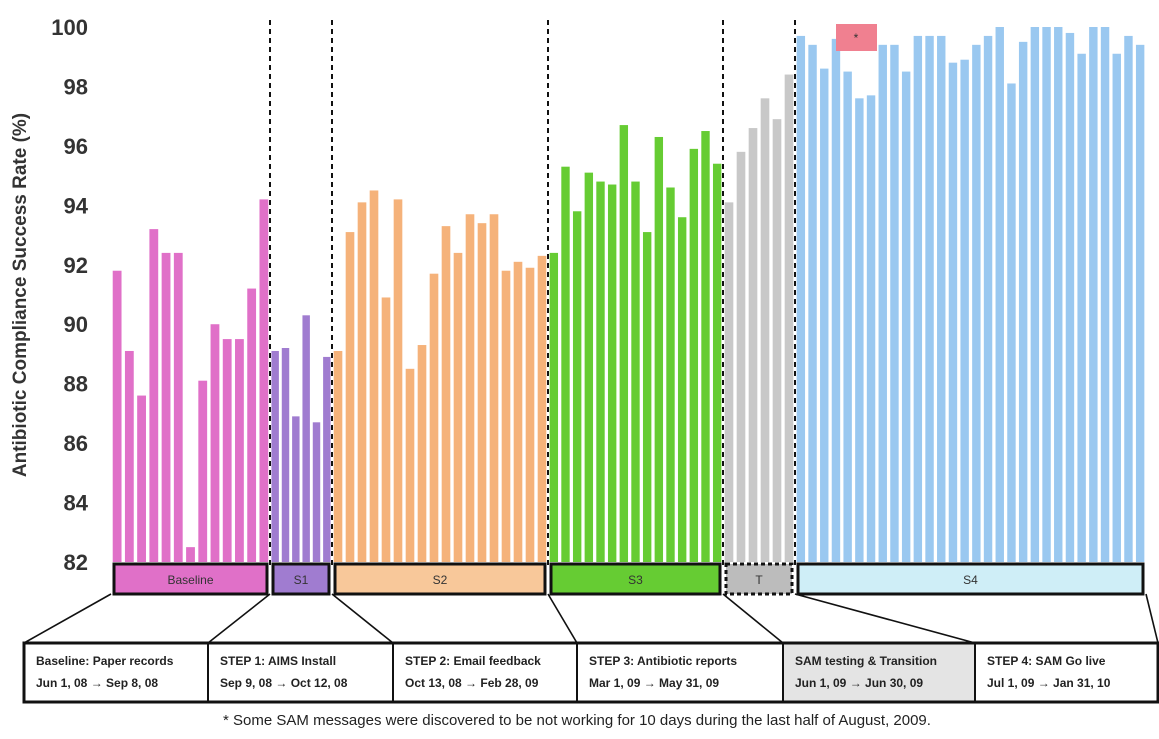 Image resolution: width=1159 pixels, height=739 pixels. Describe the element at coordinates (76, 205) in the screenshot. I see `y-tick-label: 94` at that location.